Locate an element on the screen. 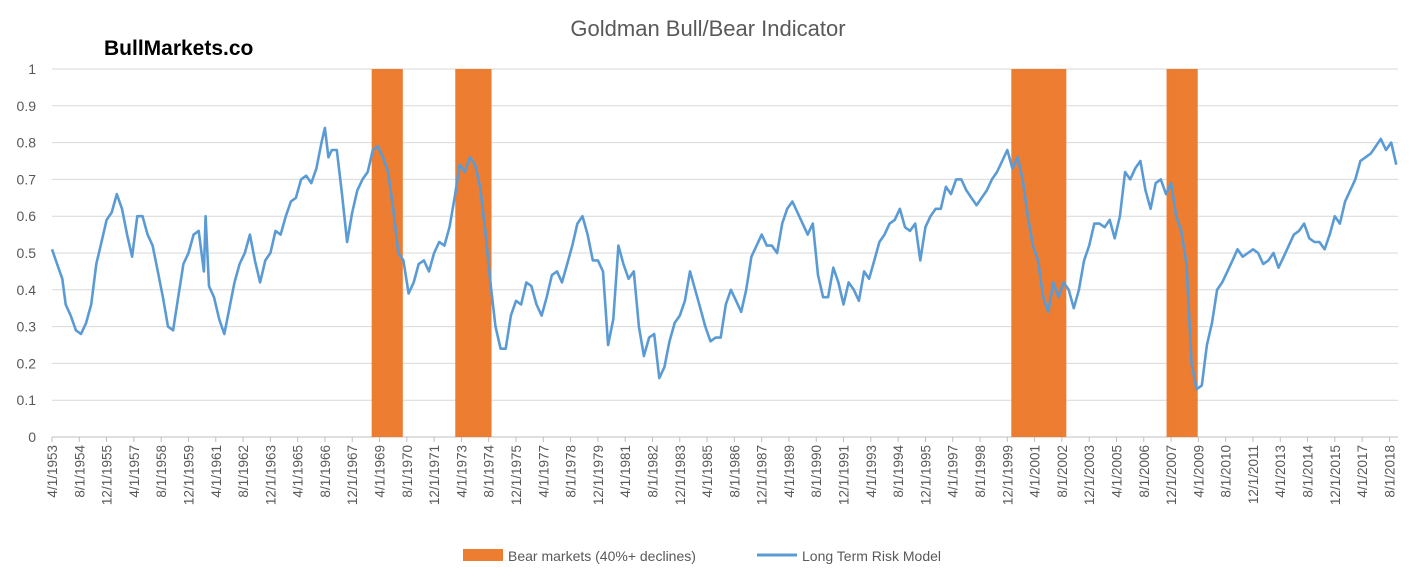 Image resolution: width=1416 pixels, height=586 pixels. y-tick-label: 1 is located at coordinates (32, 69).